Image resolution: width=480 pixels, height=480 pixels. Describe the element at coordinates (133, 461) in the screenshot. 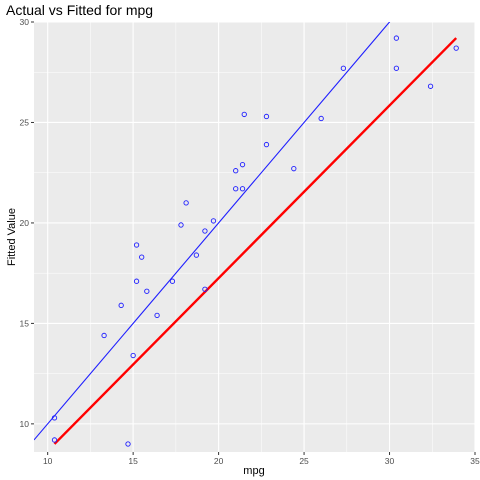

I see `x-tick-label-1: 15` at that location.